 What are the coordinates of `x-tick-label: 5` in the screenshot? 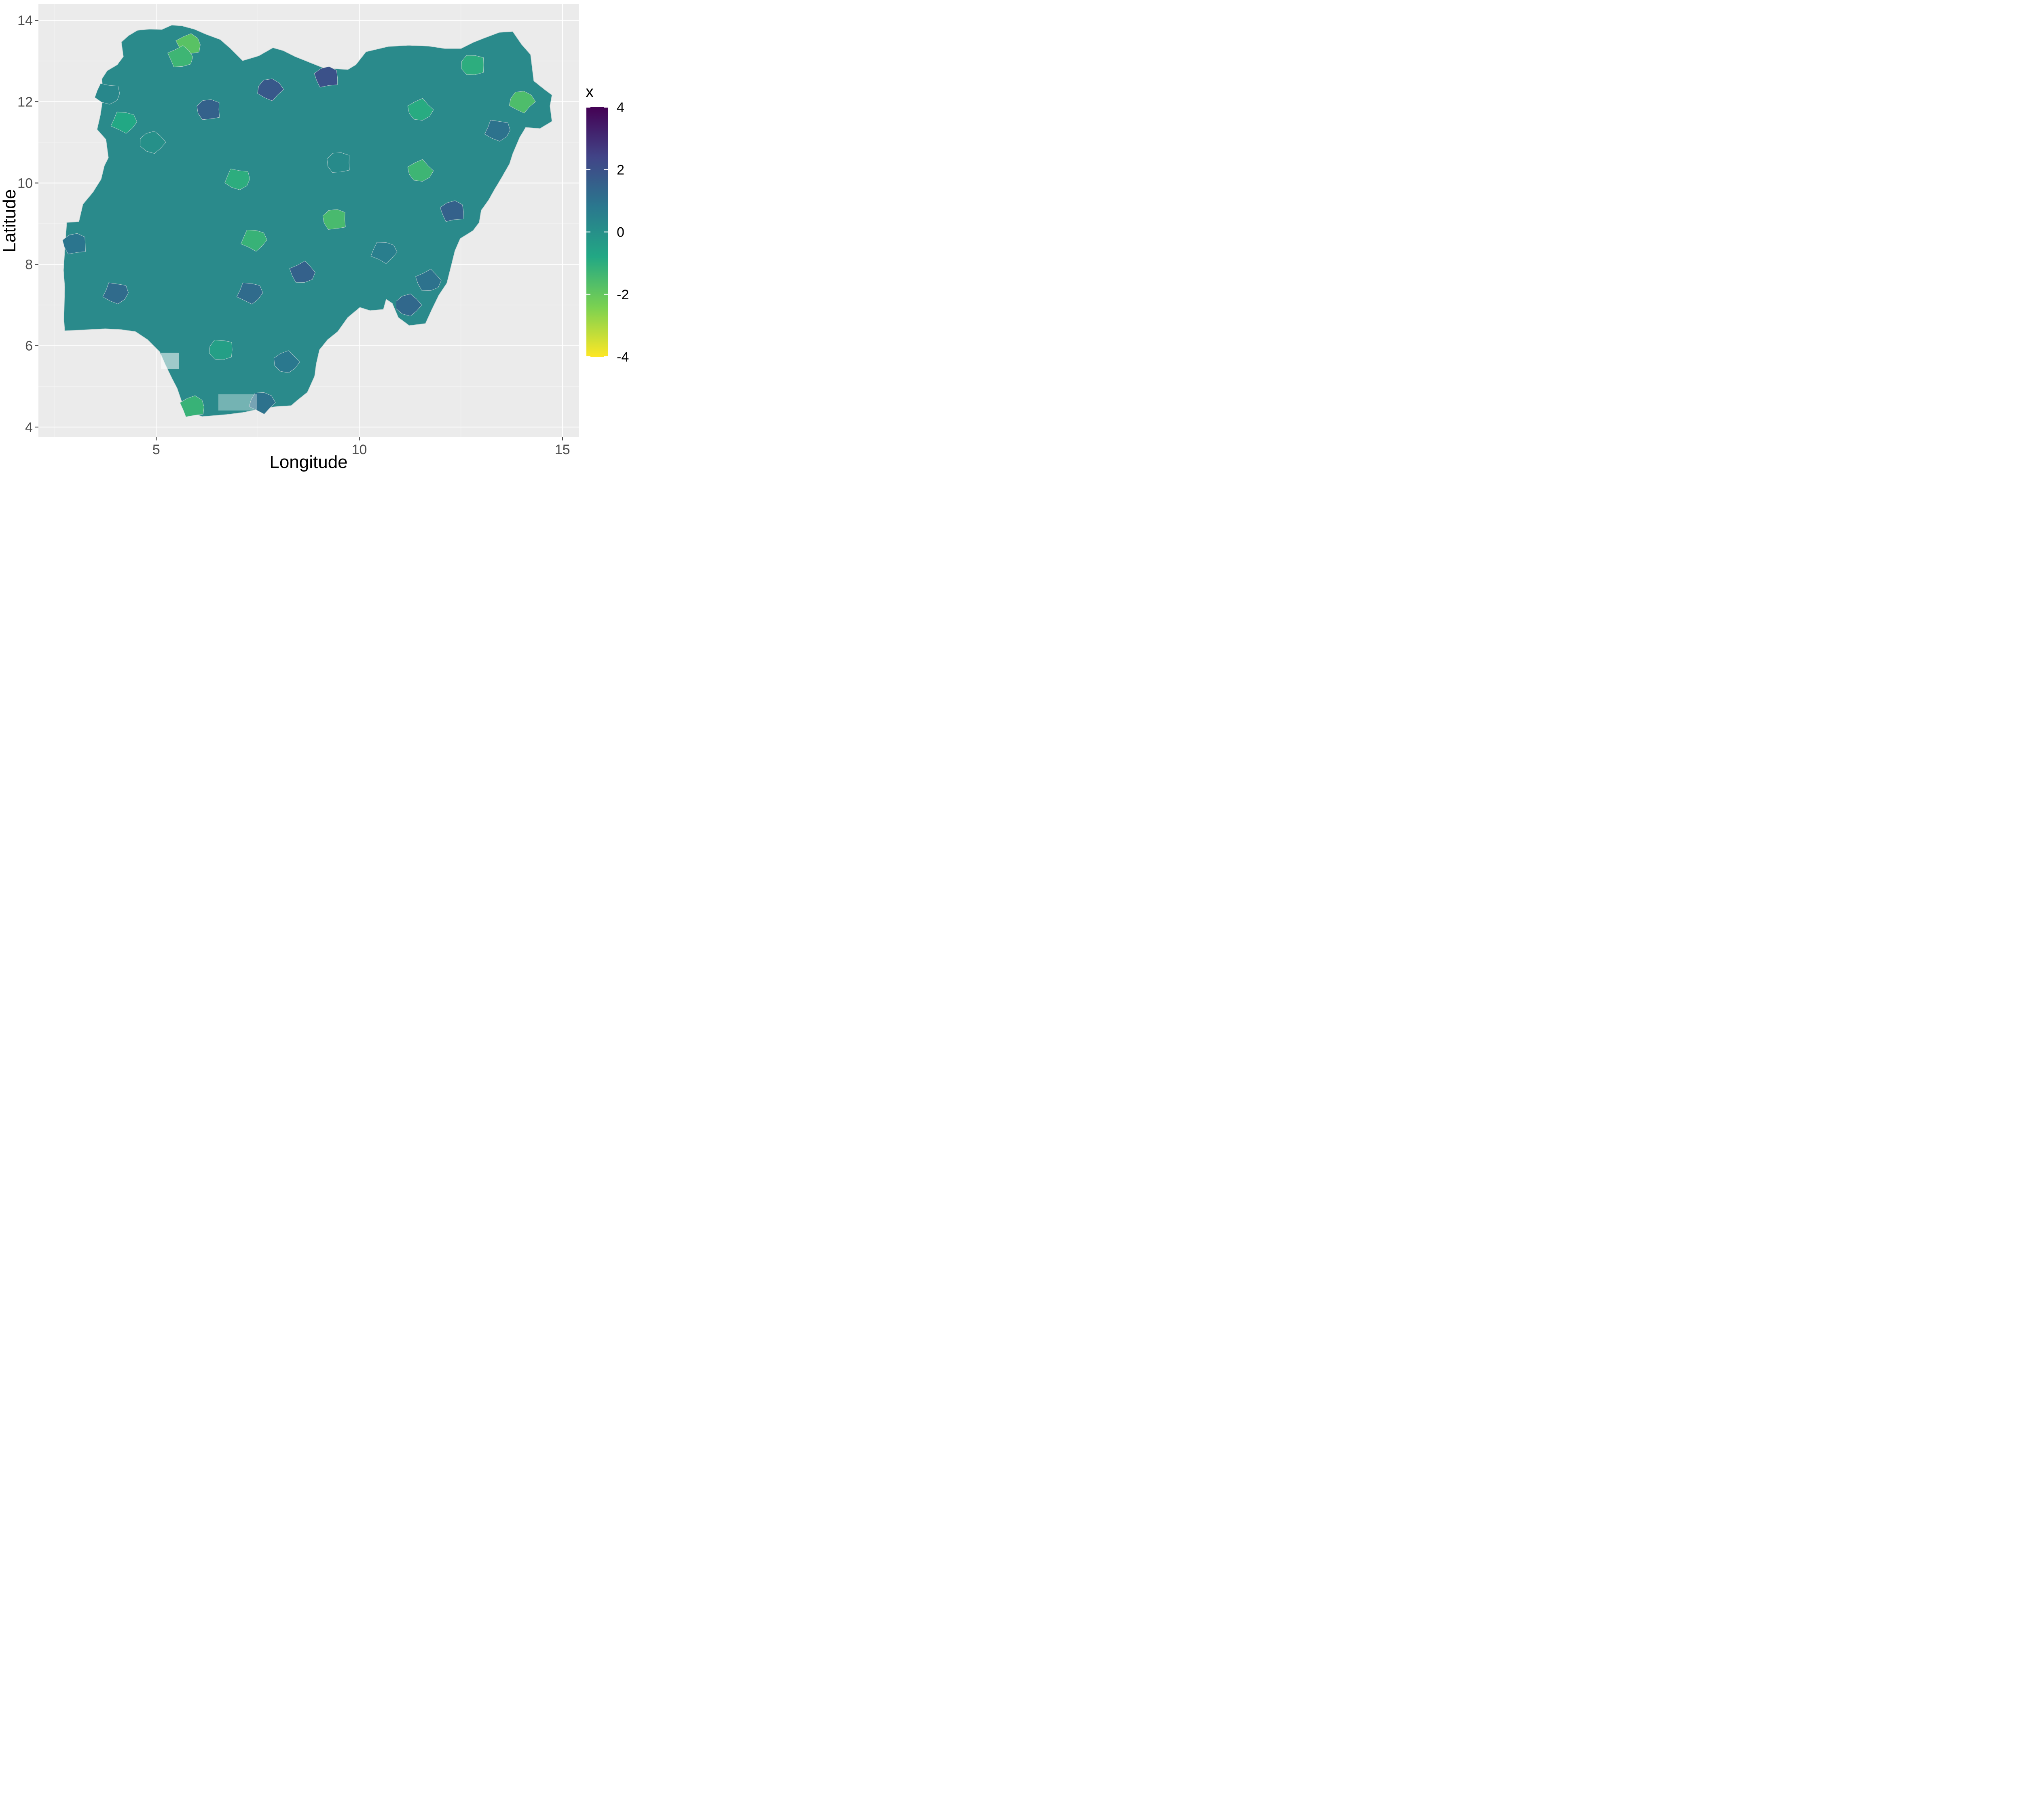 It's located at (156, 449).